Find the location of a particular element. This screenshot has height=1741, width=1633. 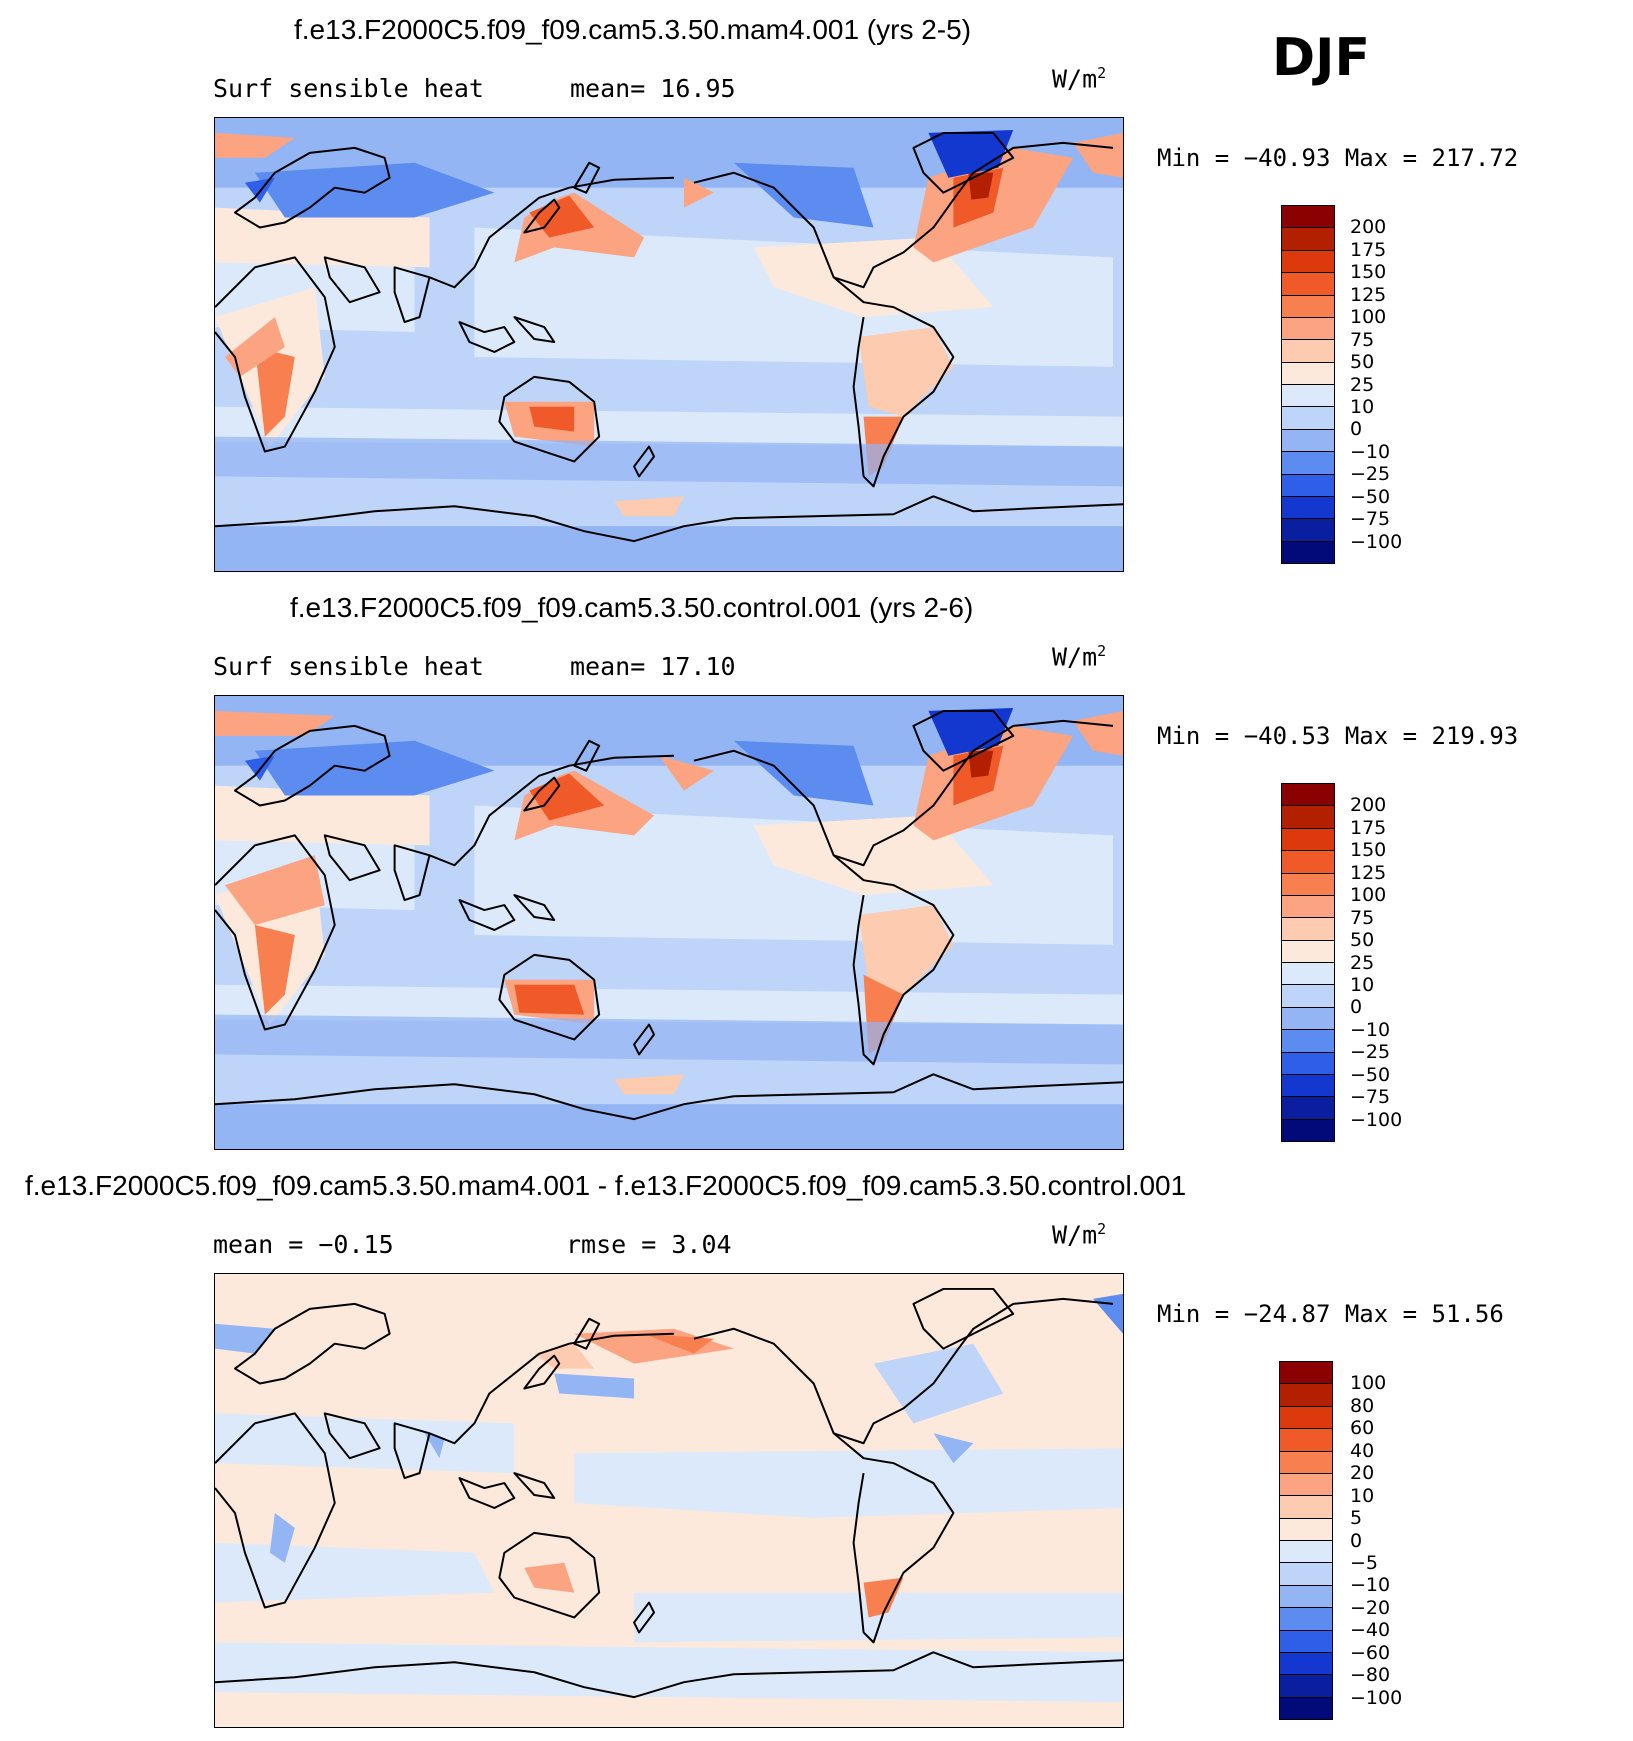

panel1-mean-label: mean= 16.95 is located at coordinates (653, 88).